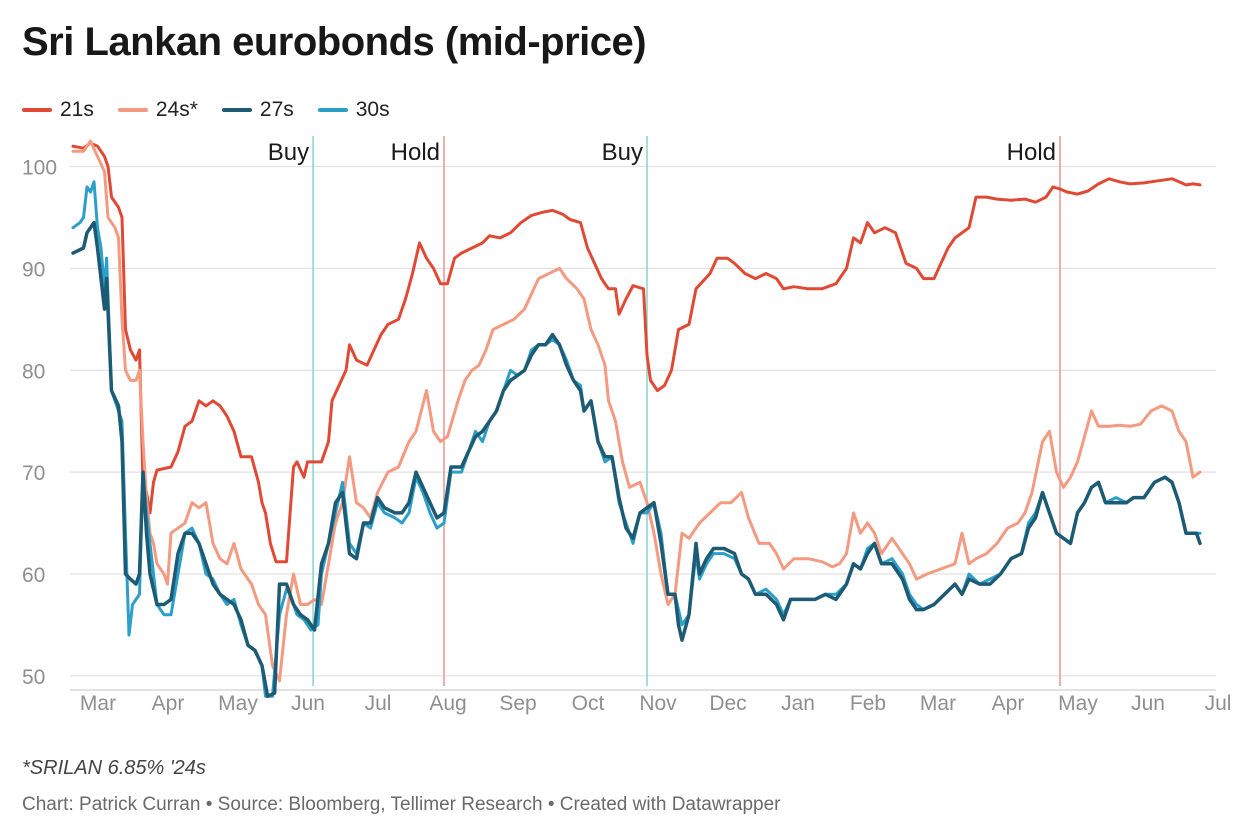 The width and height of the screenshot is (1240, 840). I want to click on legend-swatch-27s, so click(236, 110).